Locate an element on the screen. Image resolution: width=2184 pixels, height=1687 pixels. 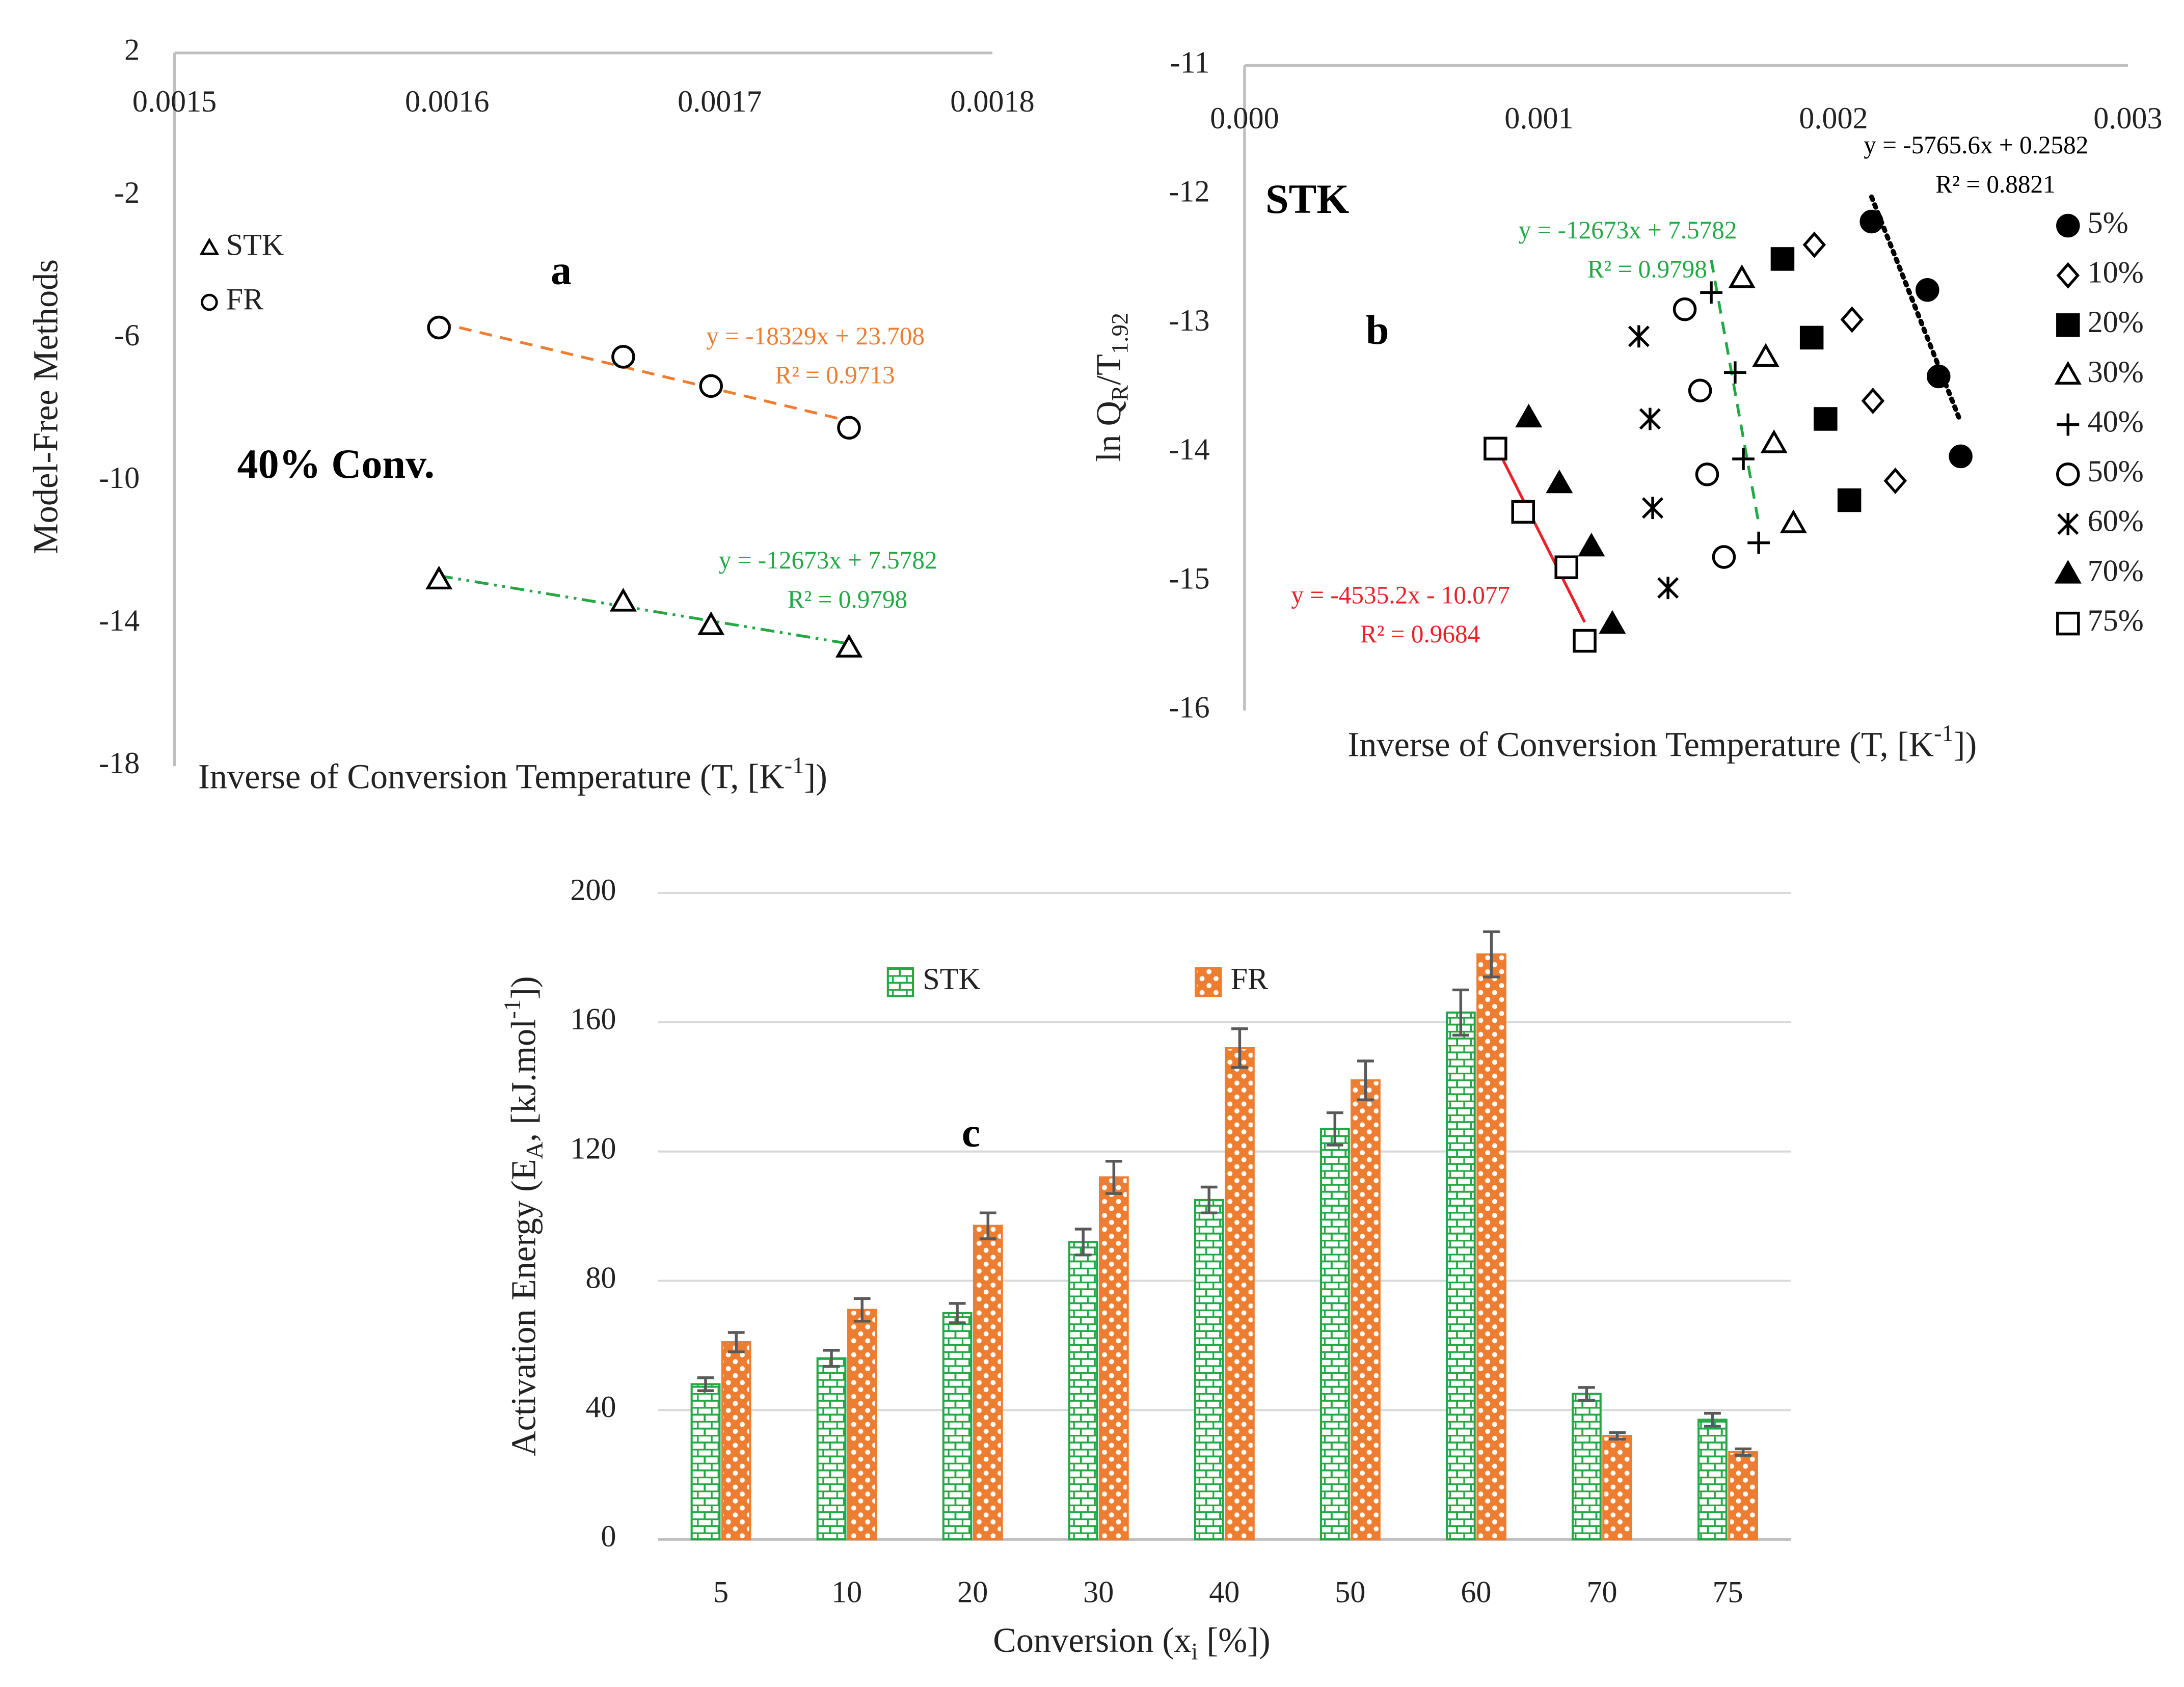
y-tick-label: 200 is located at coordinates (593, 890).